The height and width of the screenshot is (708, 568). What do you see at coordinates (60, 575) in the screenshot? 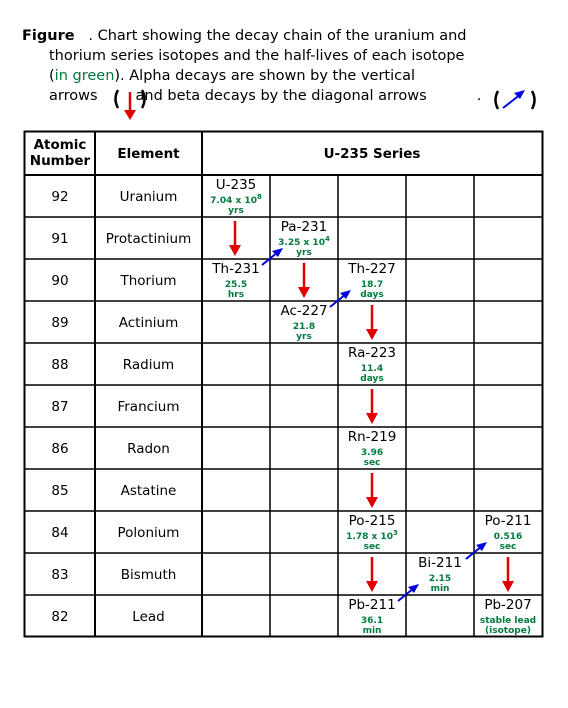
I see `atomic-number-cell: 83` at bounding box center [60, 575].